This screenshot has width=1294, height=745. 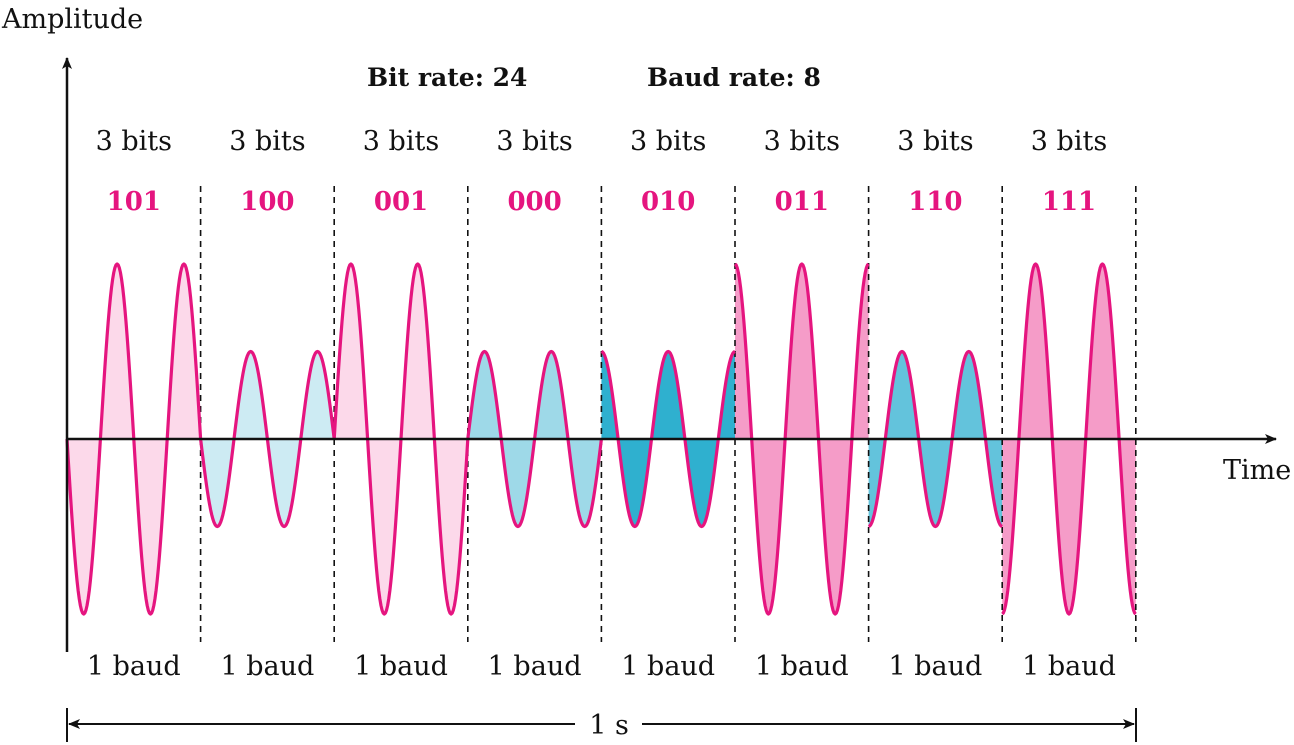 What do you see at coordinates (447, 77) in the screenshot?
I see `bit-rate-label: Bit rate: 24` at bounding box center [447, 77].